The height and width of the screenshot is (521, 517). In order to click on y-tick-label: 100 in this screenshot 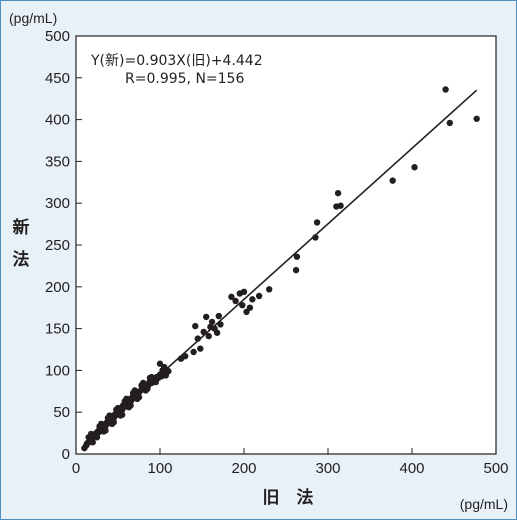, I will do `click(57, 370)`.